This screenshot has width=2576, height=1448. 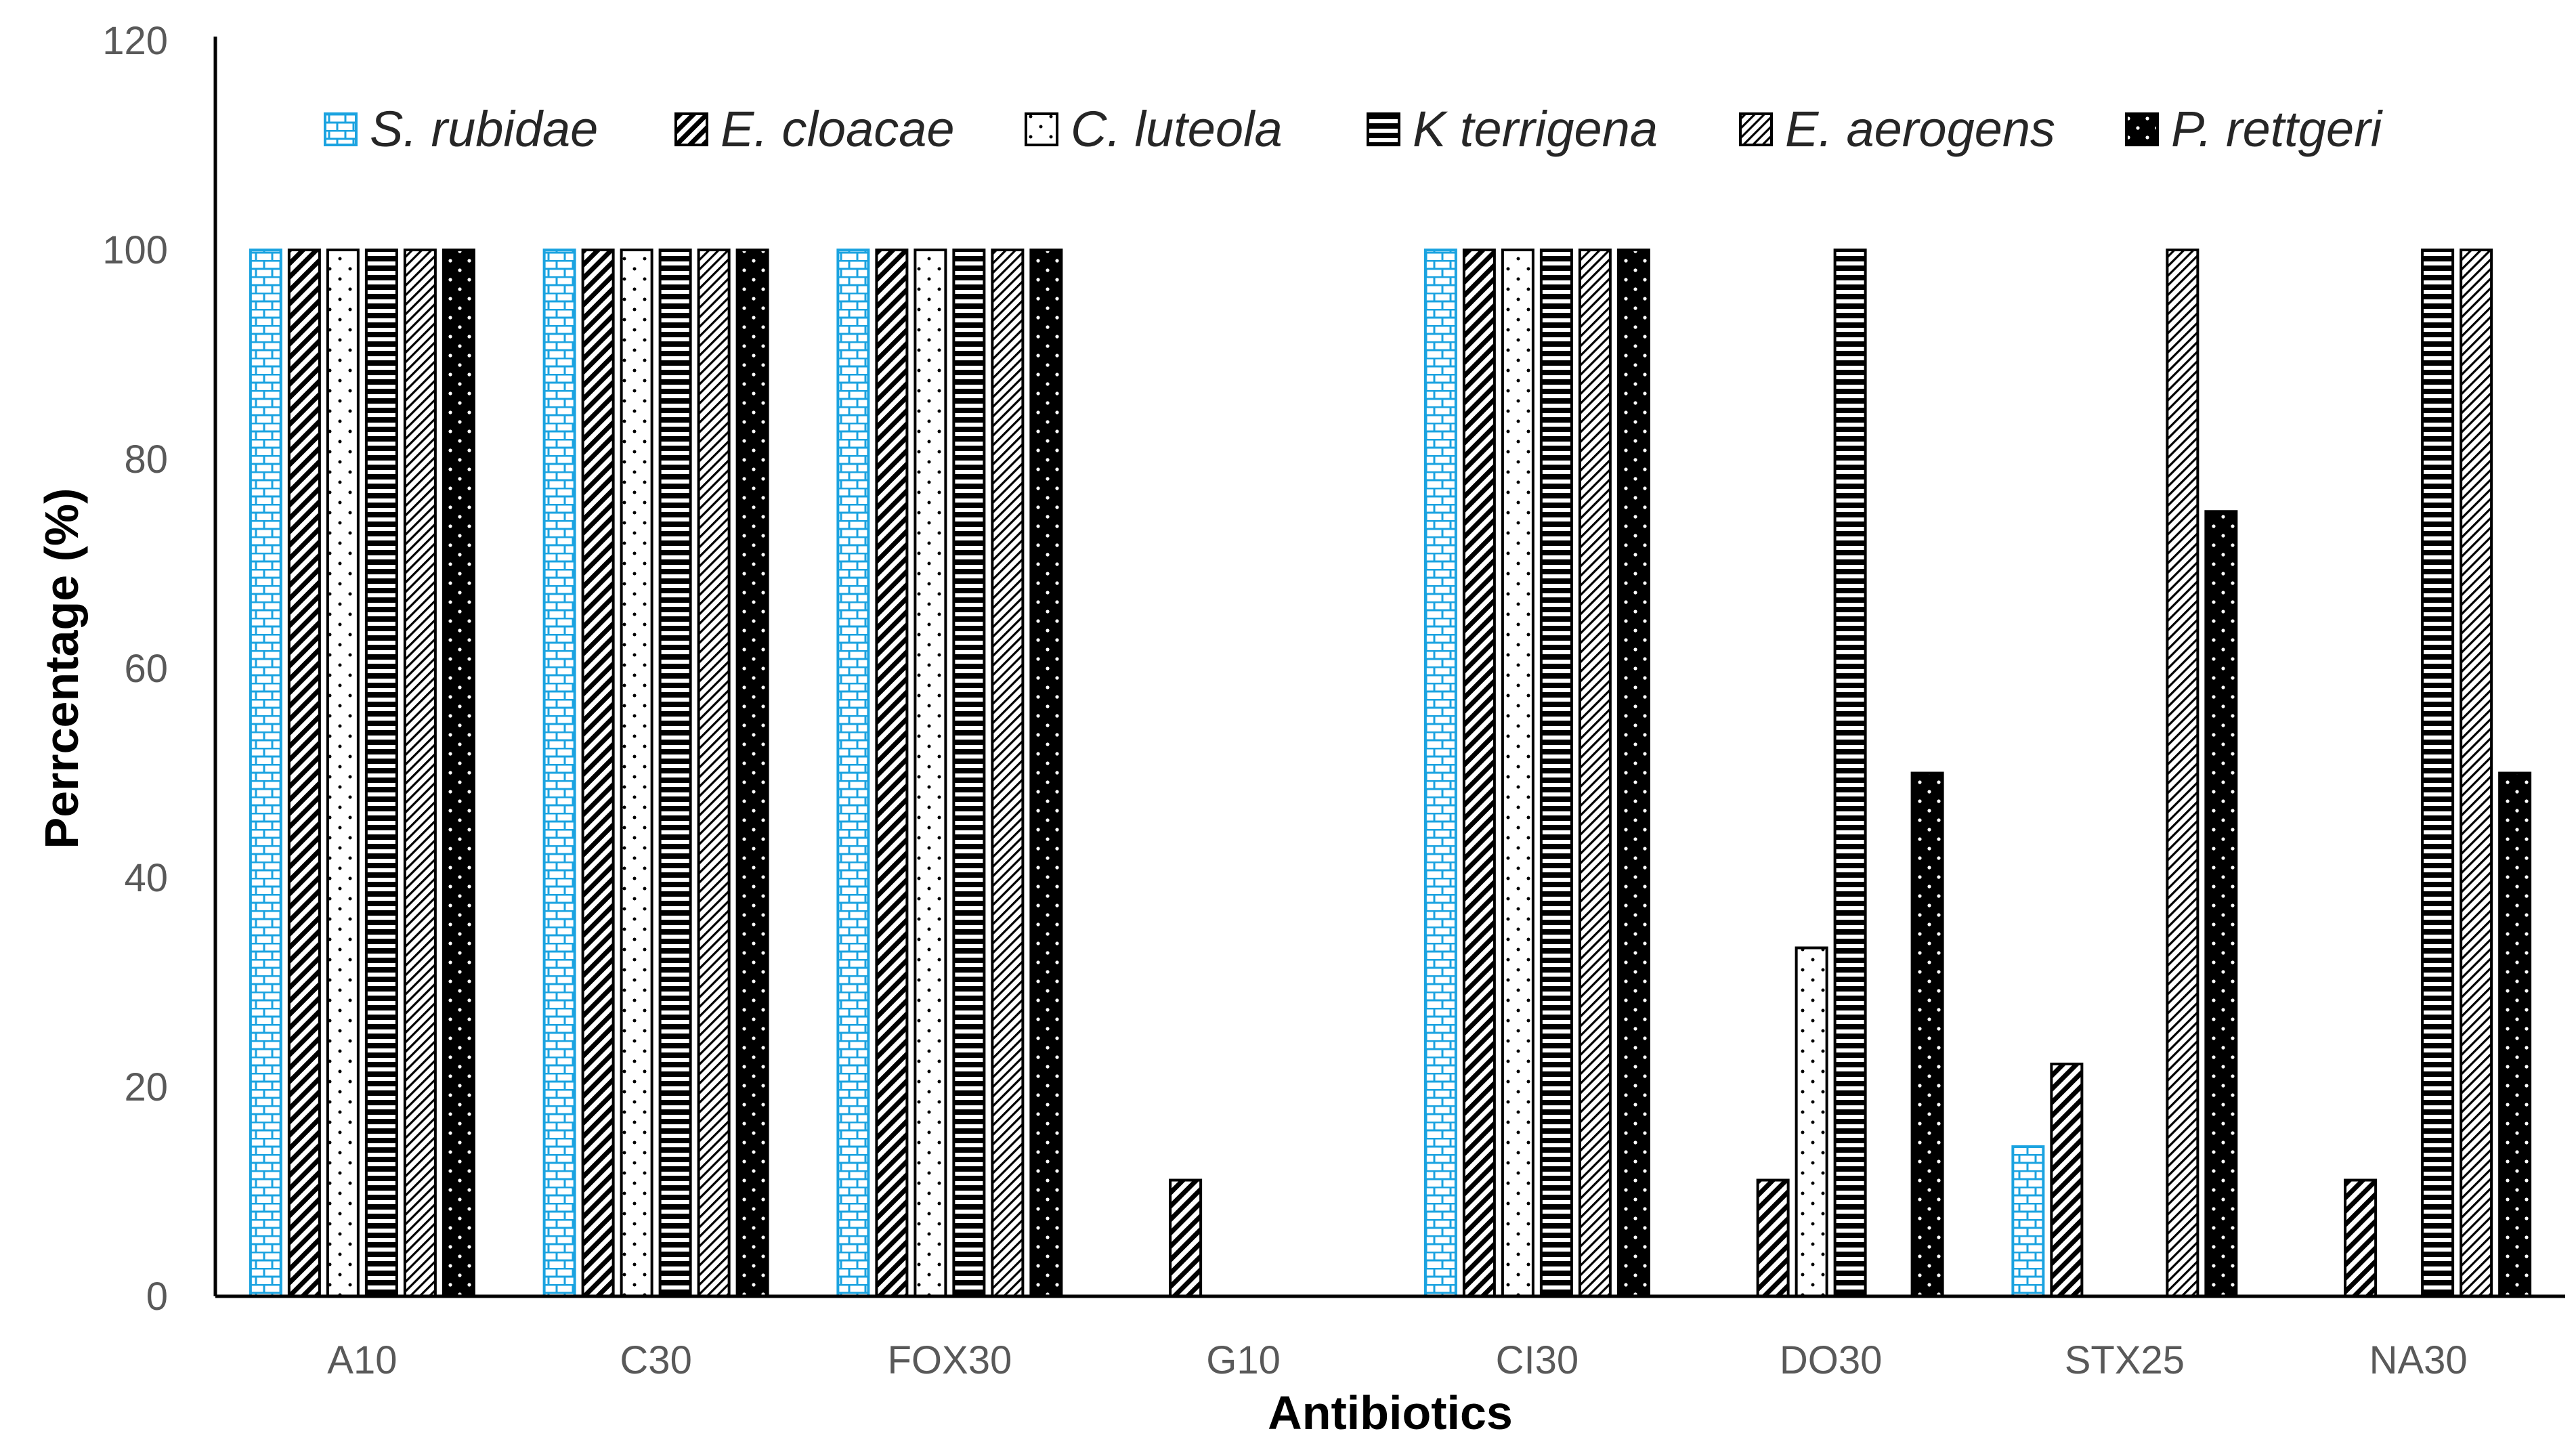 What do you see at coordinates (2438, 773) in the screenshot?
I see `bar-na30-k-terrigena` at bounding box center [2438, 773].